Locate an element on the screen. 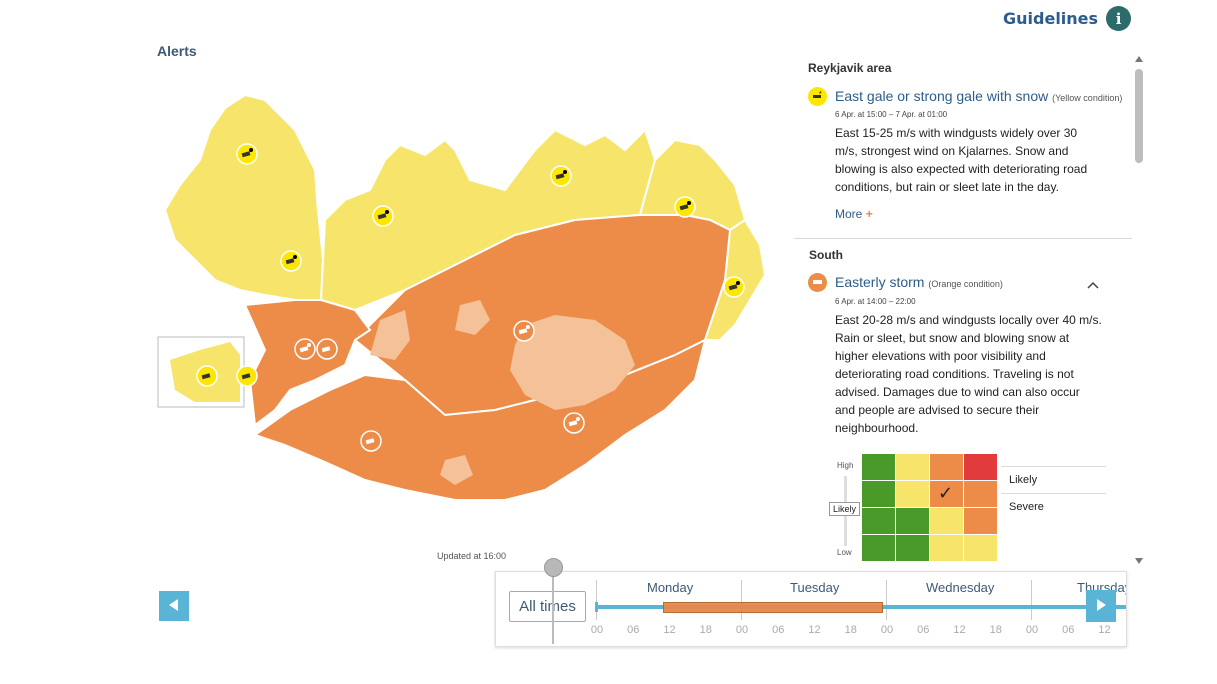 The width and height of the screenshot is (1217, 684). previous-button is located at coordinates (174, 606).